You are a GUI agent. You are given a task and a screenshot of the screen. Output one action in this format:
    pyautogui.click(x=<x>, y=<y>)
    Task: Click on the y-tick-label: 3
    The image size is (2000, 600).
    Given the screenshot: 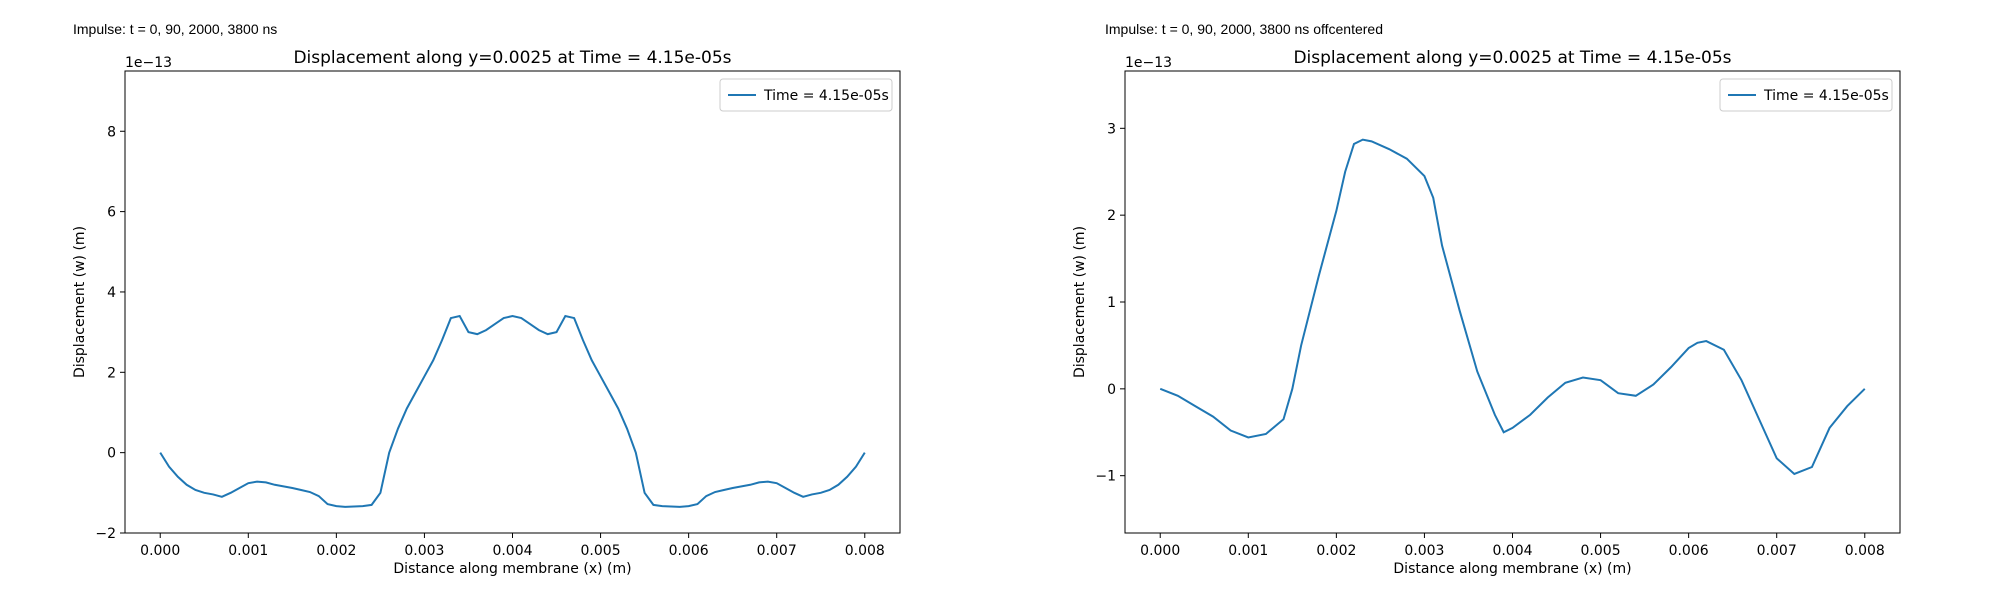 What is the action you would take?
    pyautogui.click(x=1111, y=129)
    